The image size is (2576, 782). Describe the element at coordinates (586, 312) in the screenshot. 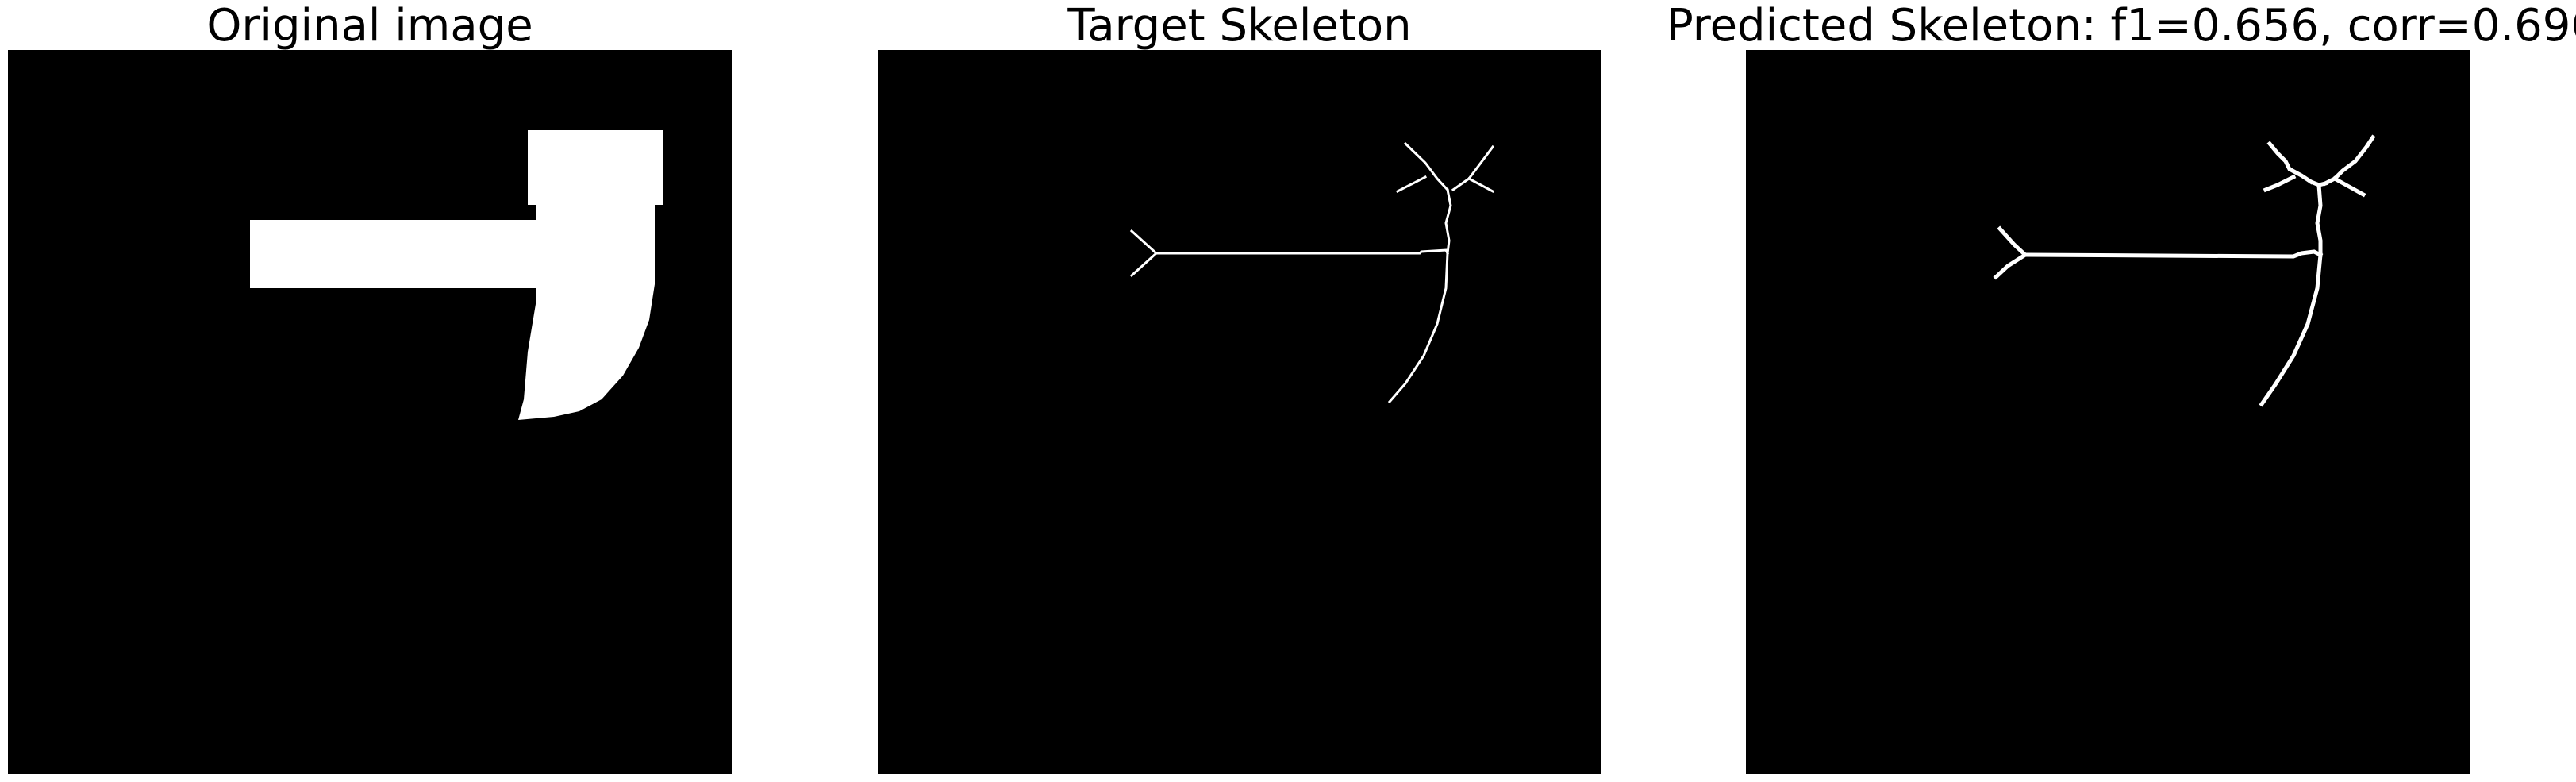

I see `curved-blade` at that location.